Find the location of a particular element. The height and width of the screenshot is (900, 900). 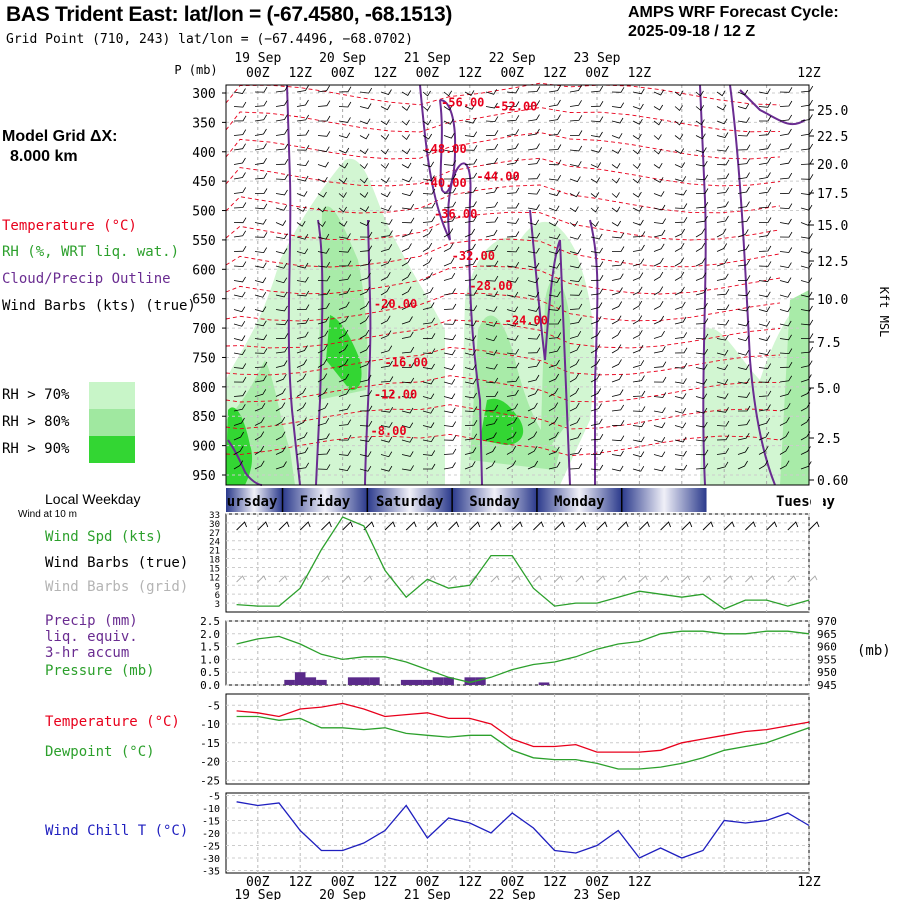

pressure-tick-label: 945 is located at coordinates (827, 685).